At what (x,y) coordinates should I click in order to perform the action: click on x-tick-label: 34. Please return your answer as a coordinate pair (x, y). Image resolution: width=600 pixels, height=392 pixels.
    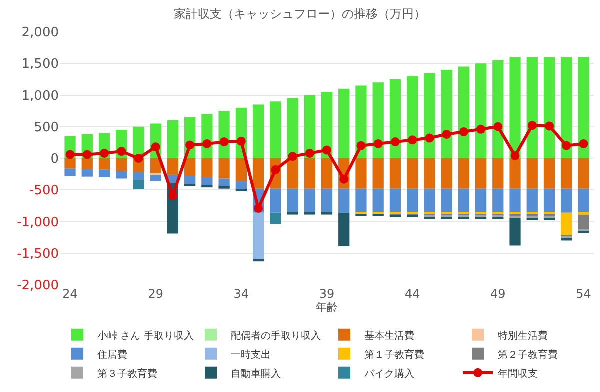
    Looking at the image, I should click on (242, 294).